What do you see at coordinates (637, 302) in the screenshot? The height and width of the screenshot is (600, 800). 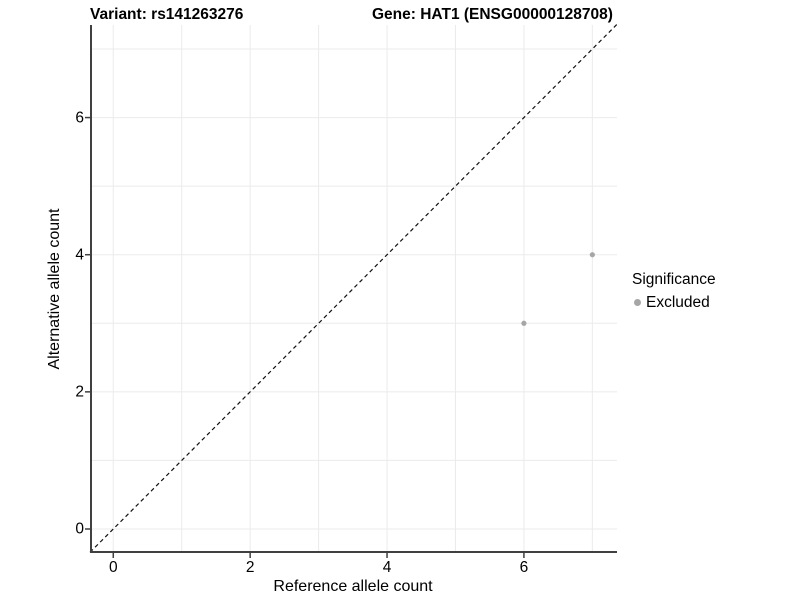 I see `excluded-point-swatch` at bounding box center [637, 302].